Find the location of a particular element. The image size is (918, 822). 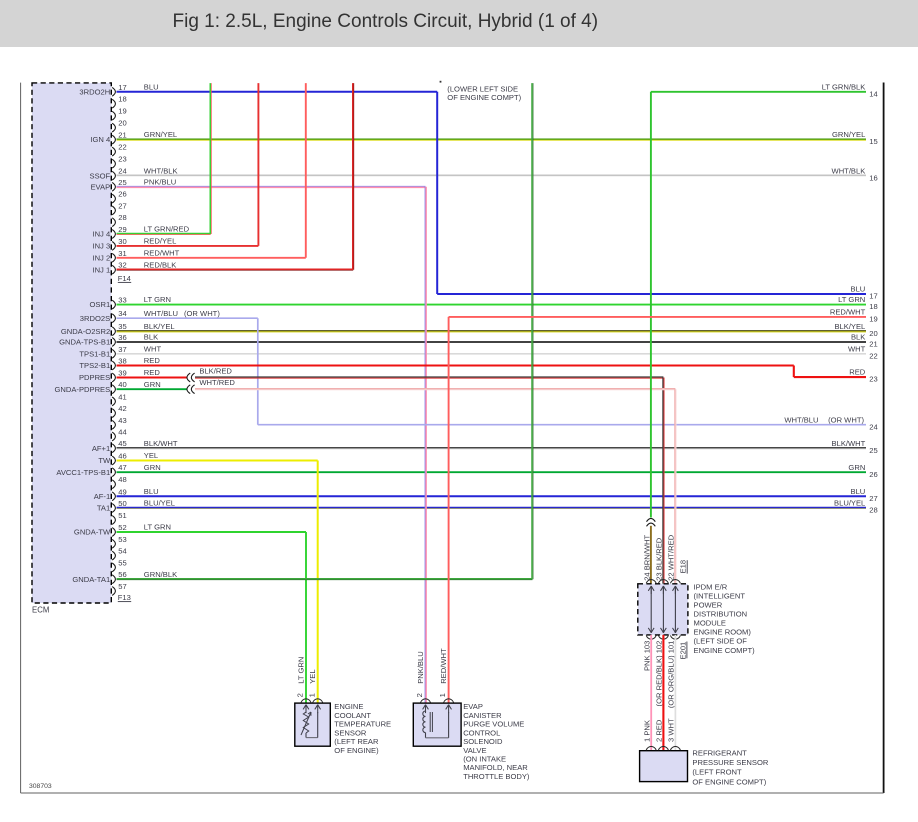

svg-text: 1 PNK is located at coordinates (646, 731).